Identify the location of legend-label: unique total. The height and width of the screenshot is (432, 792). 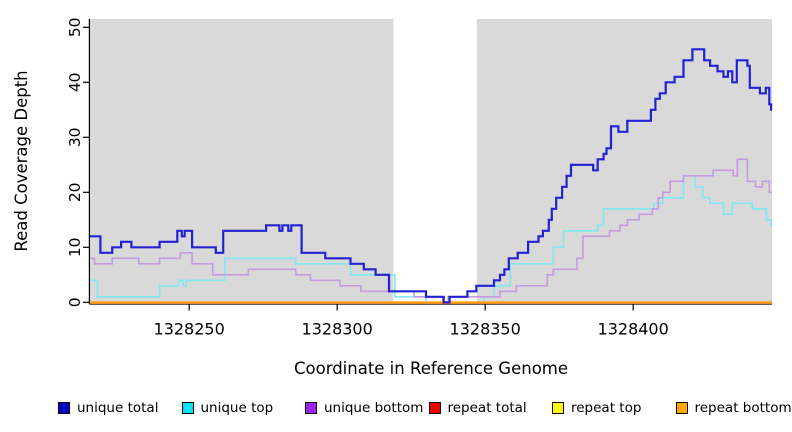
(118, 408).